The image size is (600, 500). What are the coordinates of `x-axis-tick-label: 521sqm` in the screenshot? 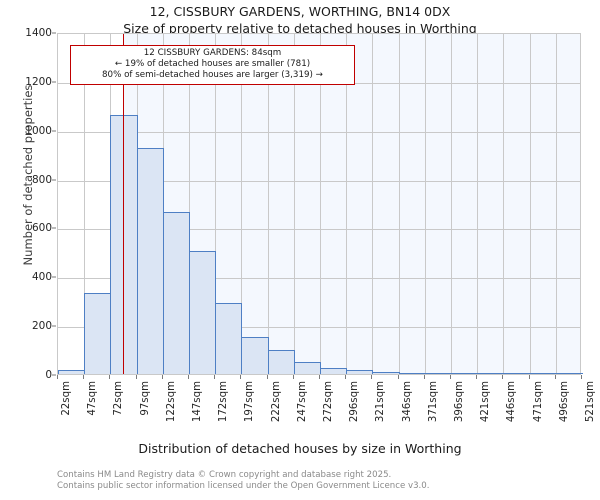 It's located at (590, 402).